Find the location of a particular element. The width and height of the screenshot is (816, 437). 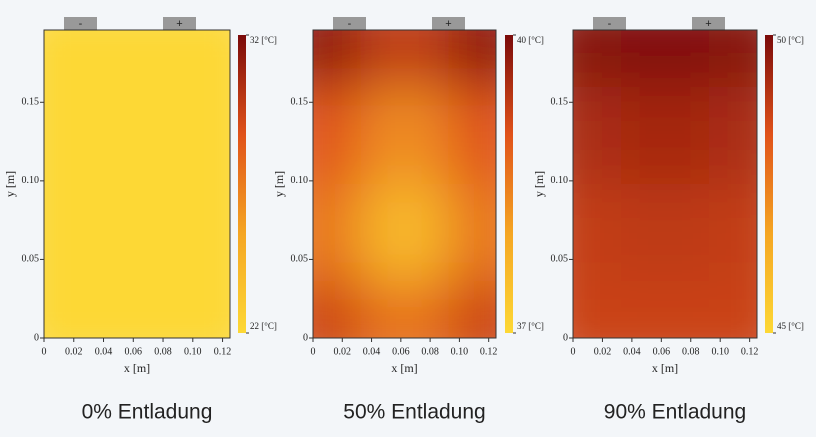

colorbar-tick-label: 45 [°C] is located at coordinates (790, 326).